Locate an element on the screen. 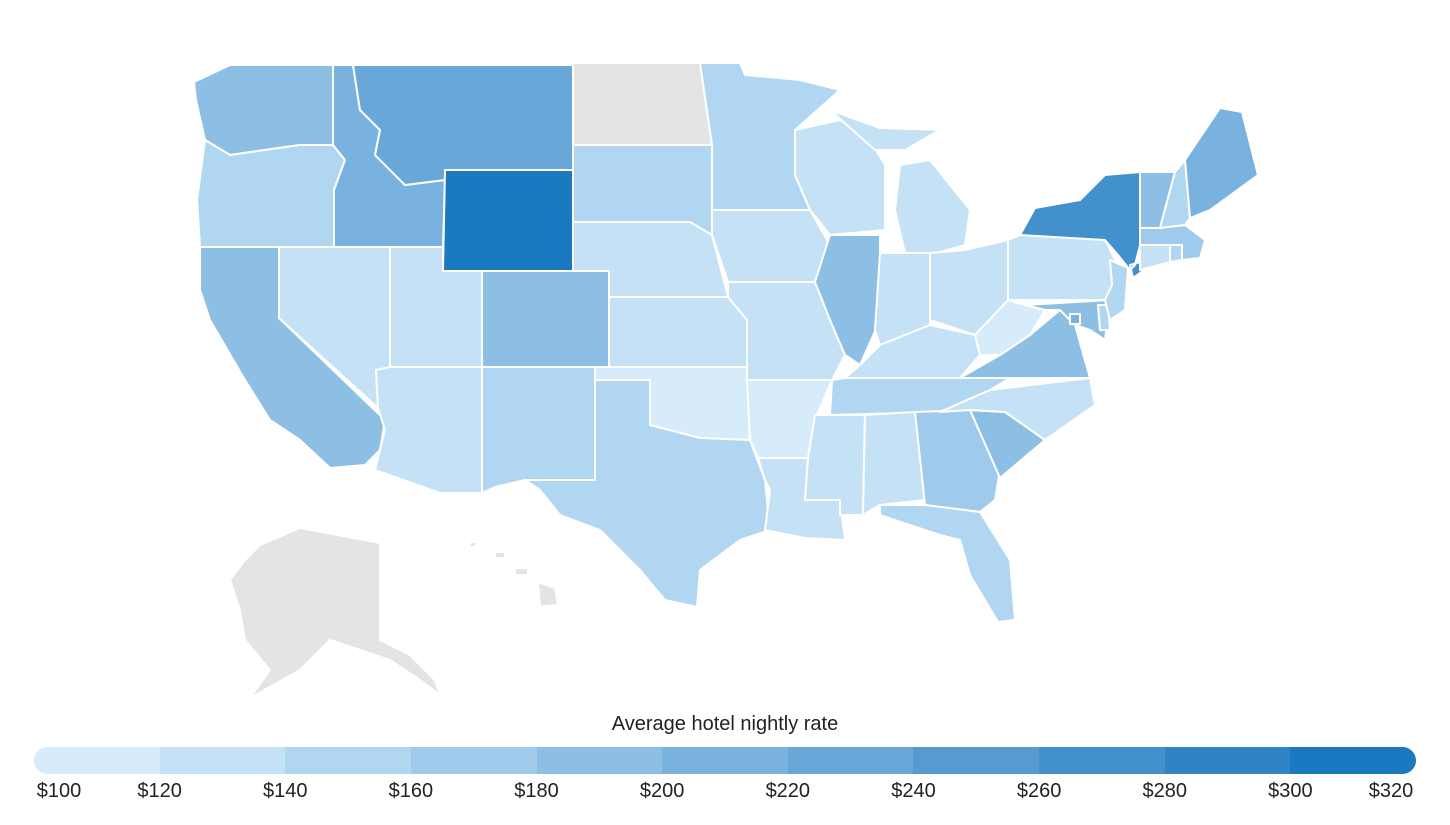  state-michigan is located at coordinates (900, 182).